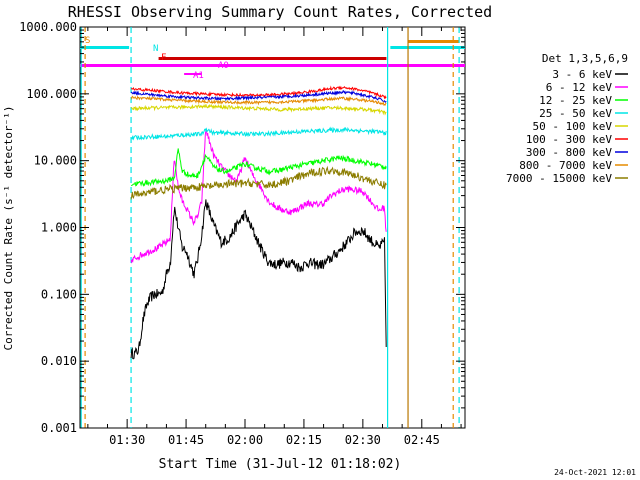  Describe the element at coordinates (569, 139) in the screenshot. I see `legend-label: 100 - 300 keV` at that location.